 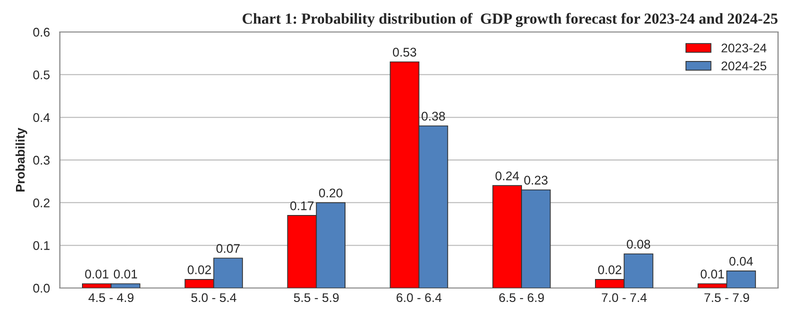 What do you see at coordinates (744, 65) in the screenshot?
I see `legend-label: 2024-25` at bounding box center [744, 65].